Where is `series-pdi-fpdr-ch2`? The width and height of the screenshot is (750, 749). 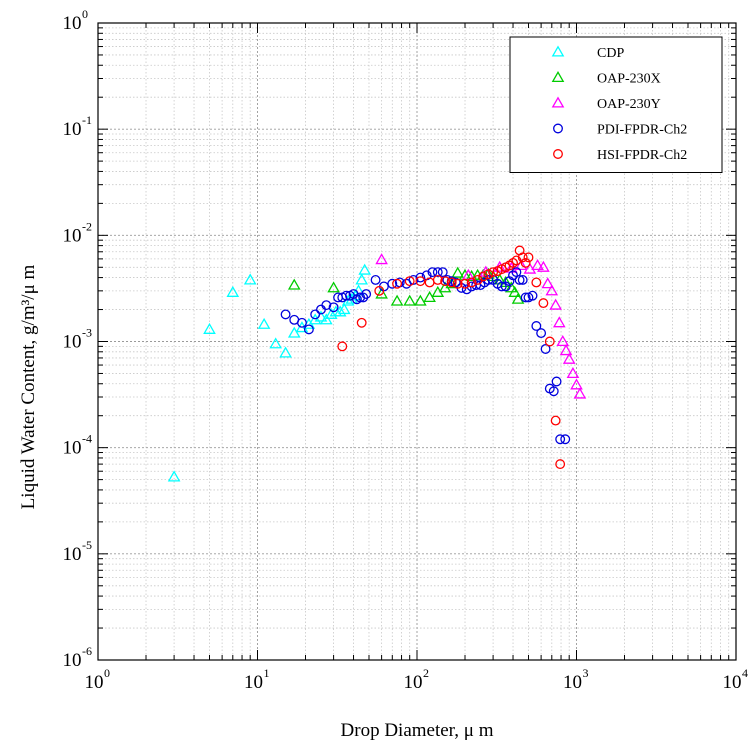 series-pdi-fpdr-ch2 is located at coordinates (425, 356).